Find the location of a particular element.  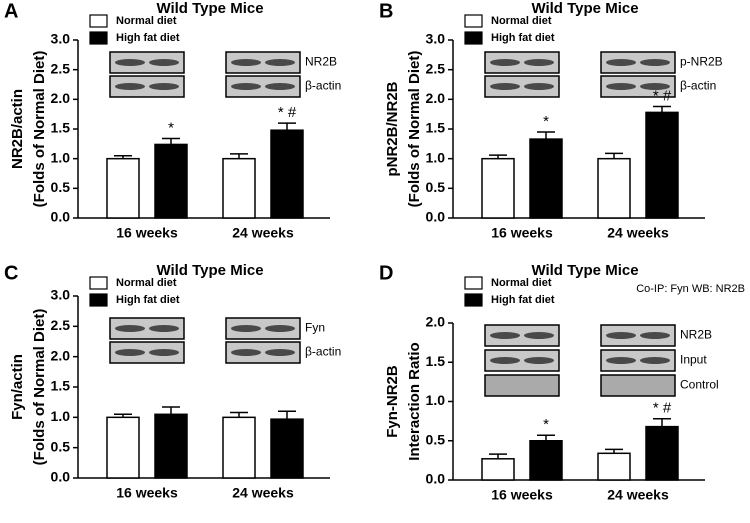

y-axis-label: Fyn/actin is located at coordinates (17, 387).